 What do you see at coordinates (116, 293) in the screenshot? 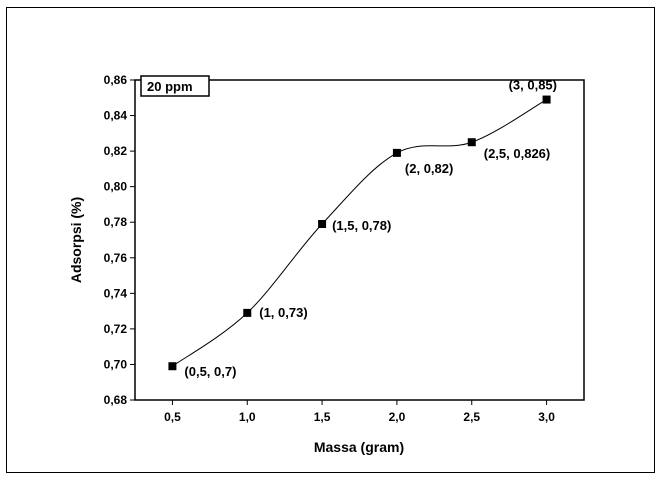
I see `y-tick-label: 0,74` at bounding box center [116, 293].